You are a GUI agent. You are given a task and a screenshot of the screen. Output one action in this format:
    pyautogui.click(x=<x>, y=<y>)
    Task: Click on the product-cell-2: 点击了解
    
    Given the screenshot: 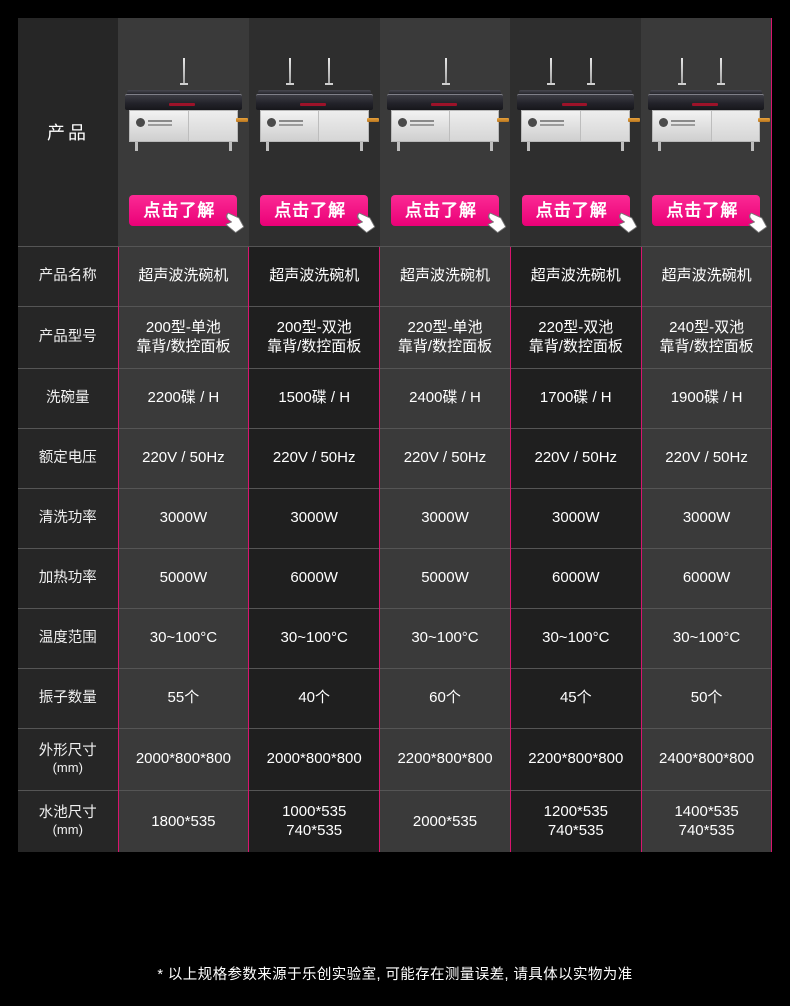 What is the action you would take?
    pyautogui.click(x=314, y=132)
    